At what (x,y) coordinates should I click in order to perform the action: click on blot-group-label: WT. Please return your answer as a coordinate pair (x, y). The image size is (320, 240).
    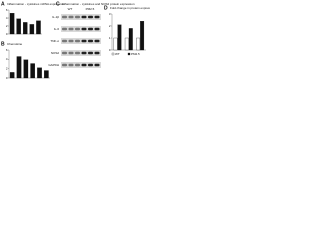
    Looking at the image, I should click on (70, 9).